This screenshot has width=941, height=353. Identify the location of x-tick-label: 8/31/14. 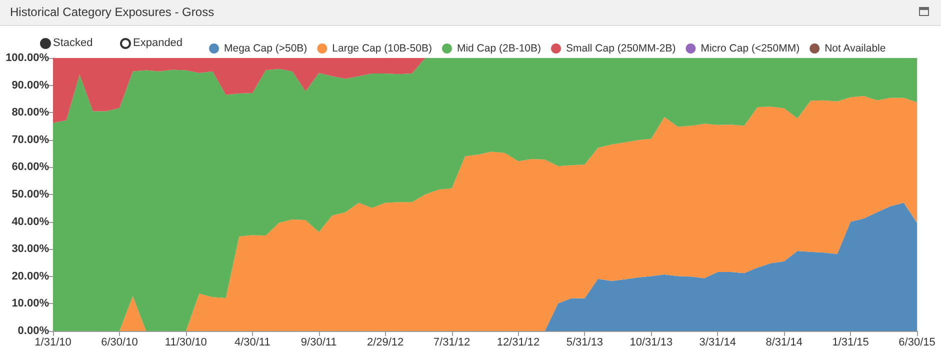
(784, 342).